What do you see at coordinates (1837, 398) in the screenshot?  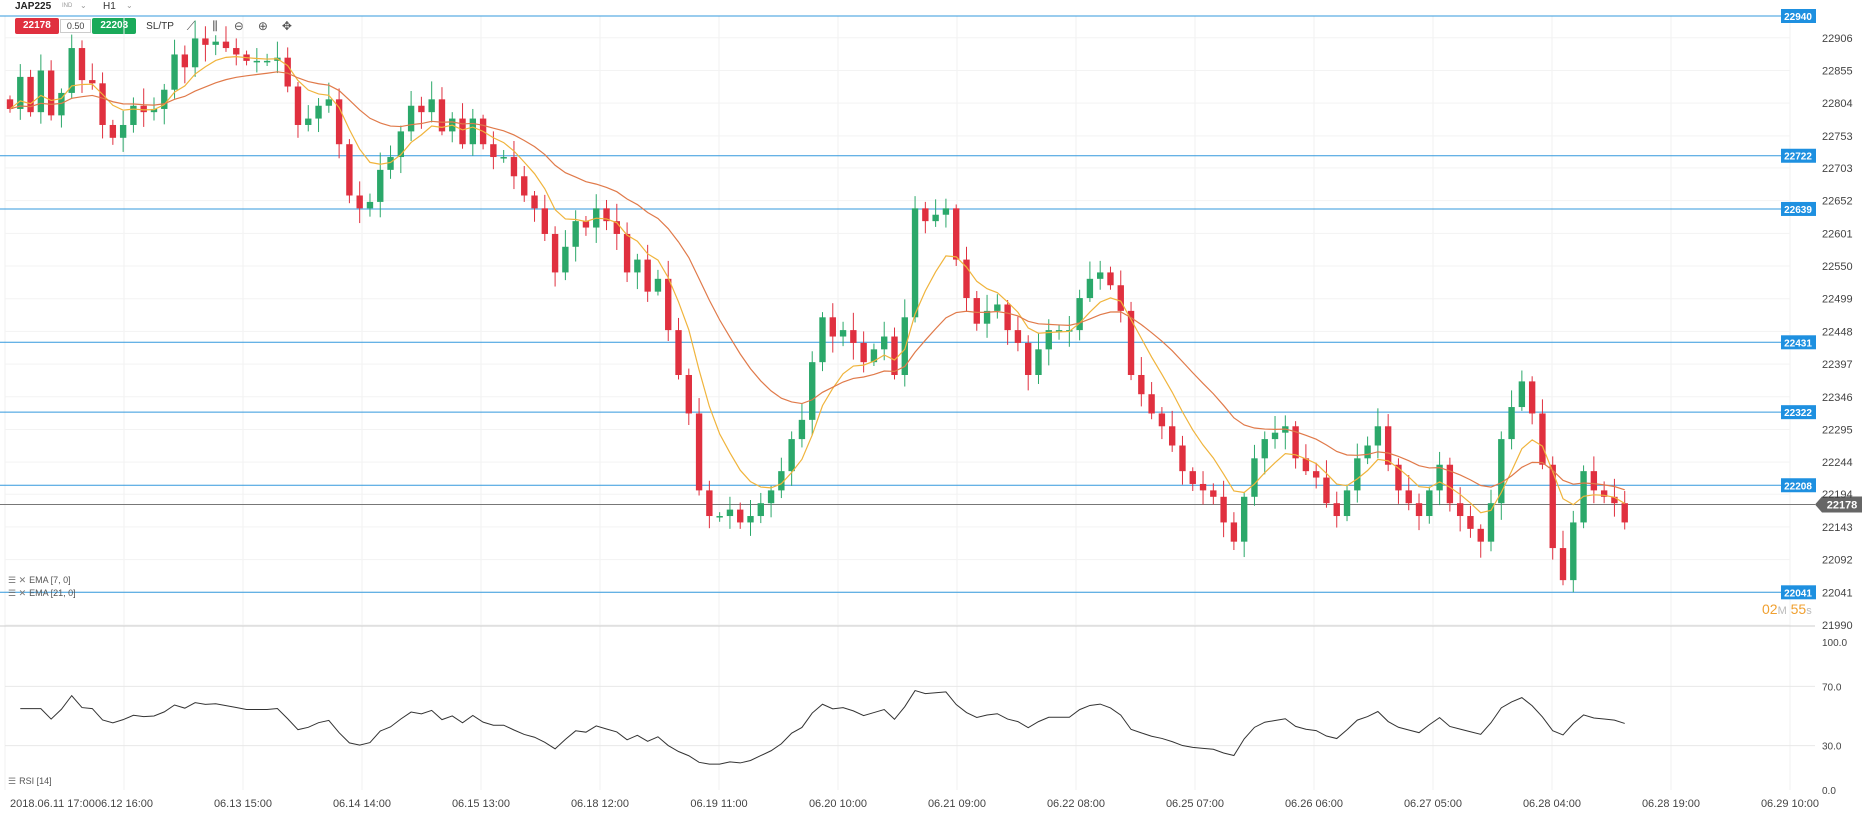 I see `price-tick-label: 22346` at bounding box center [1837, 398].